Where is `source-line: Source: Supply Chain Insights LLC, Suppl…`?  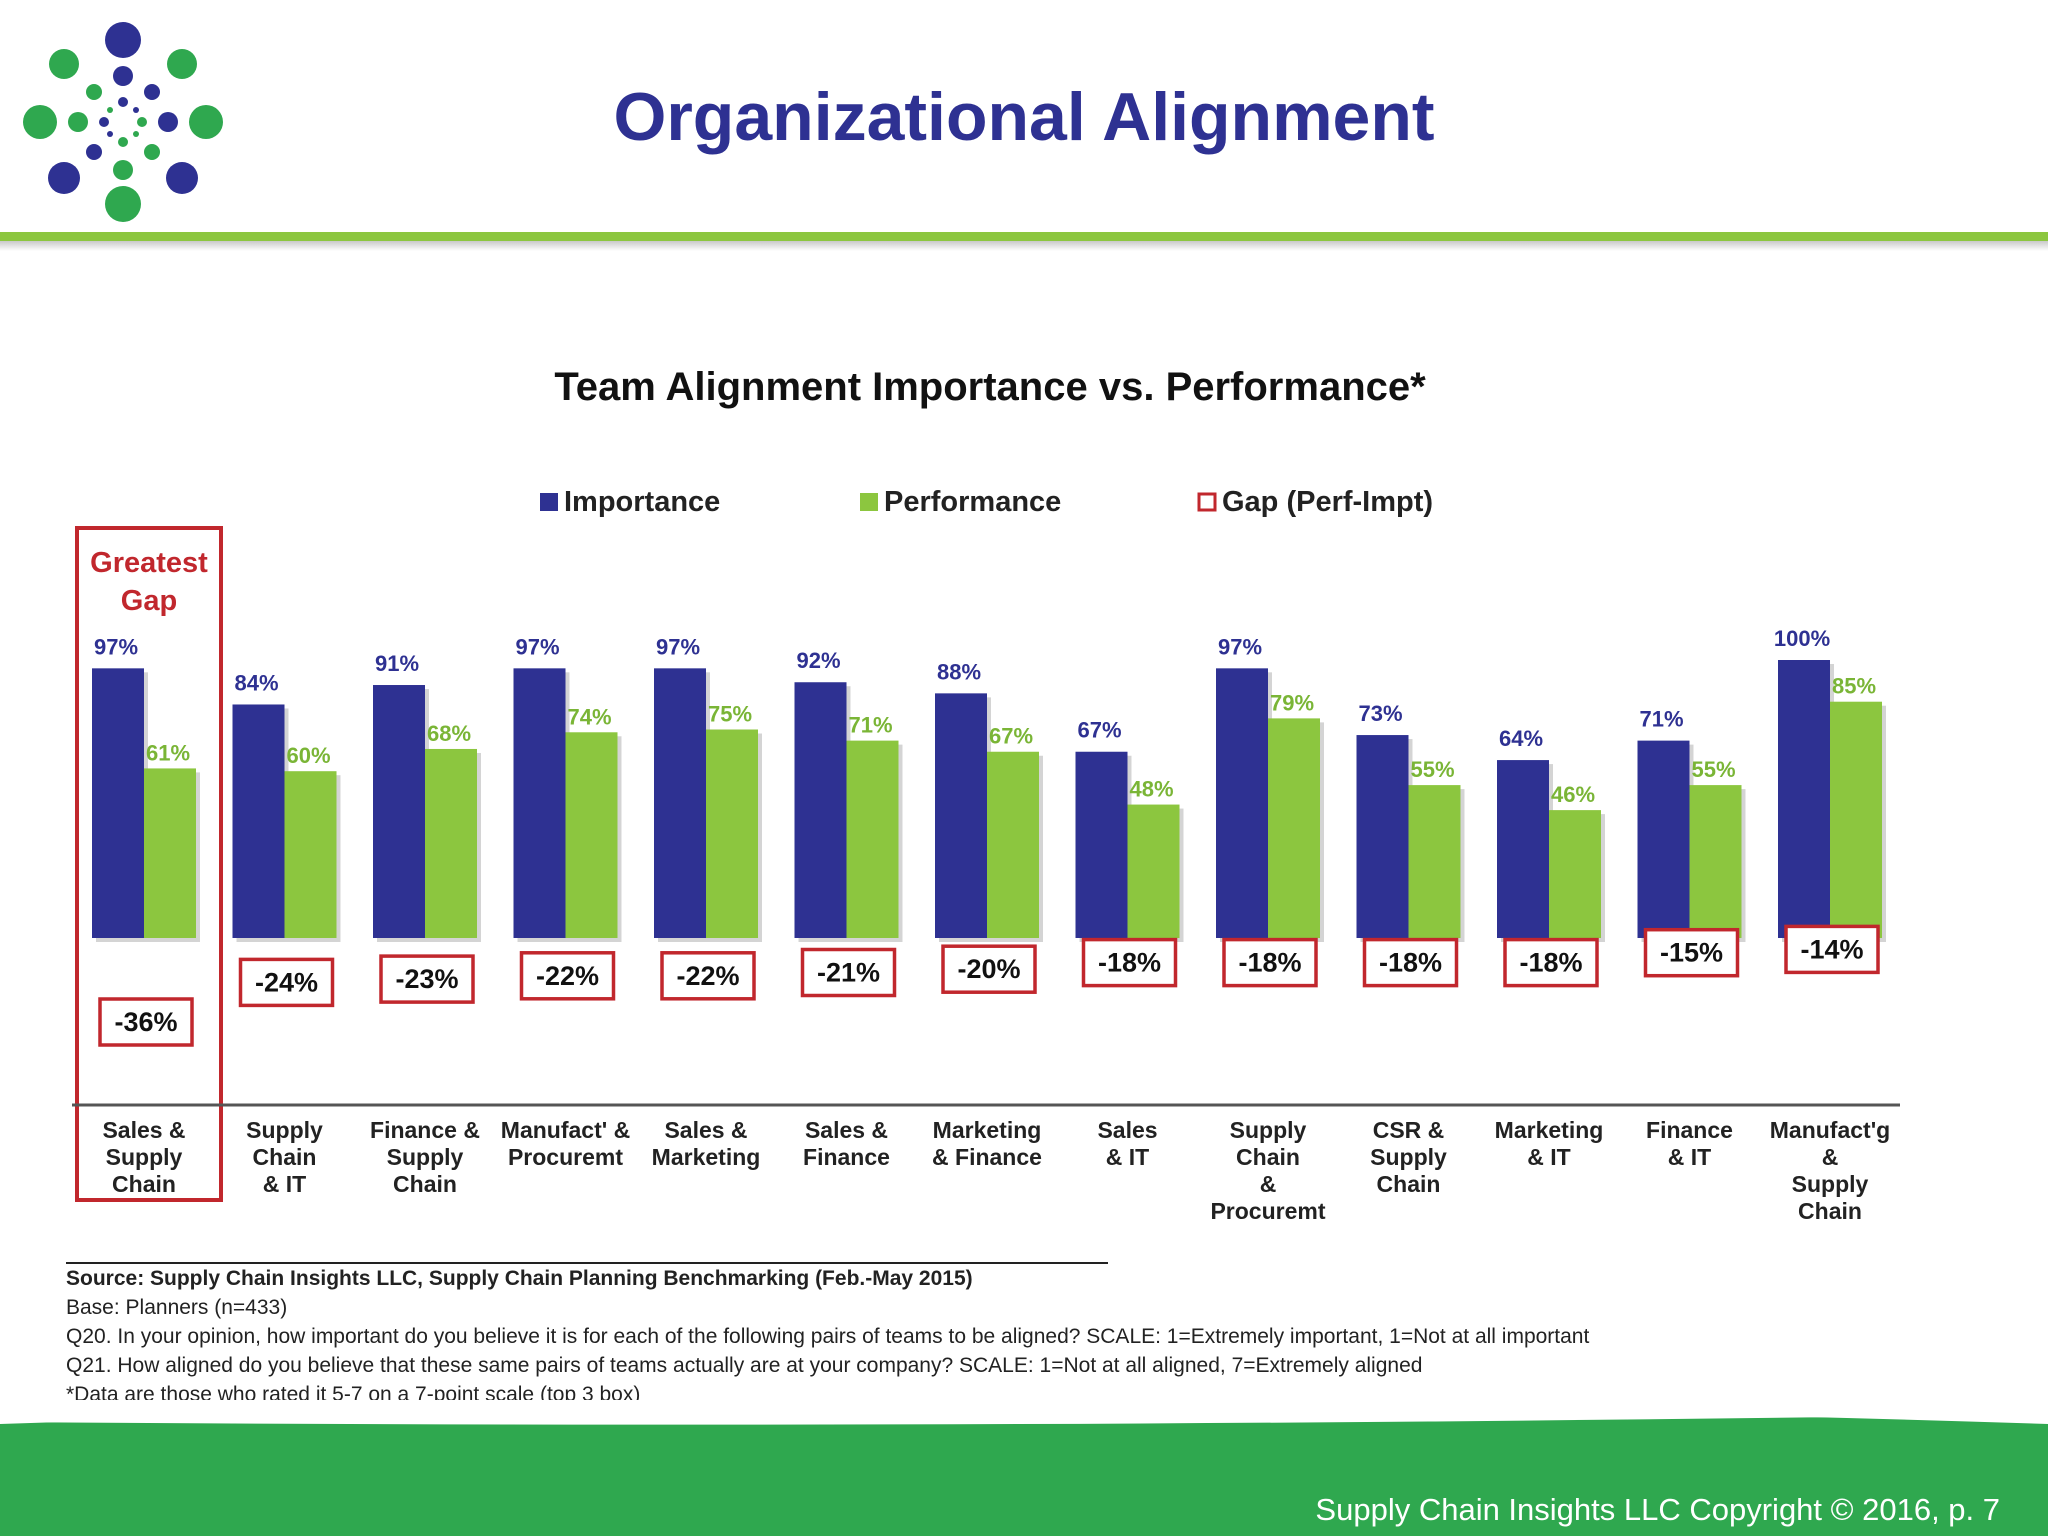
source-line: Source: Supply Chain Insights LLC, Suppl… is located at coordinates (519, 1278).